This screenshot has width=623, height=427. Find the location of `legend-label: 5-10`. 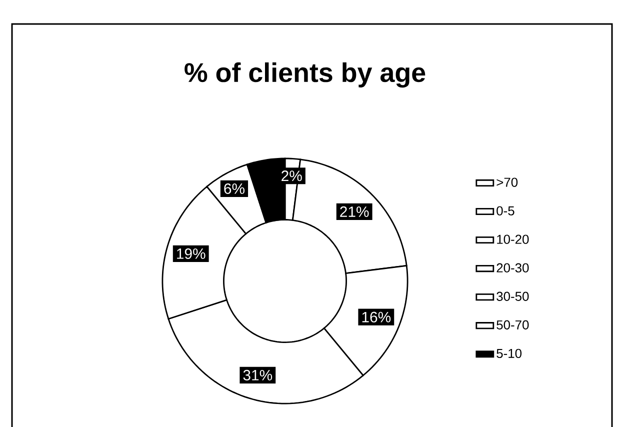

legend-label: 5-10 is located at coordinates (509, 353).